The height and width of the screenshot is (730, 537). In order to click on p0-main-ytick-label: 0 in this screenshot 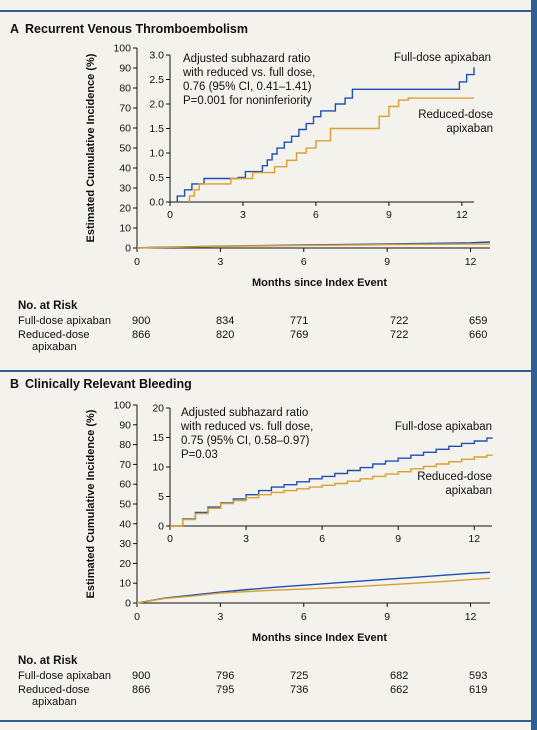, I will do `click(128, 249)`.